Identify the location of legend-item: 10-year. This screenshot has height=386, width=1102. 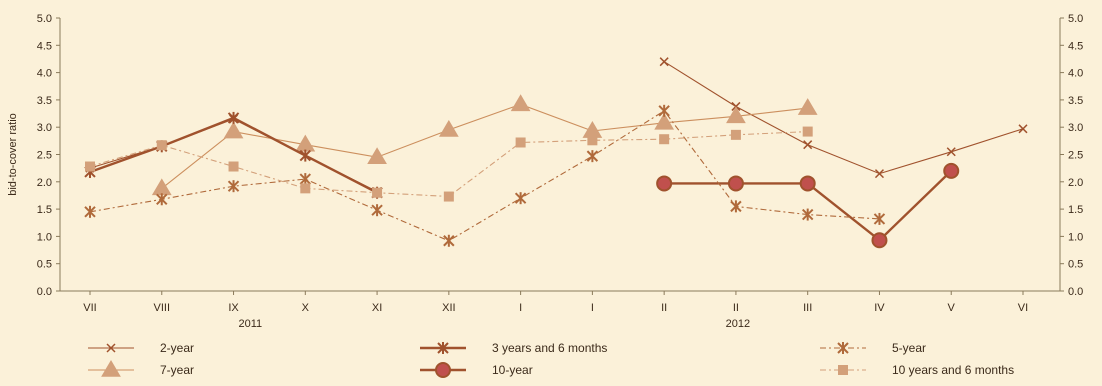
(476, 370).